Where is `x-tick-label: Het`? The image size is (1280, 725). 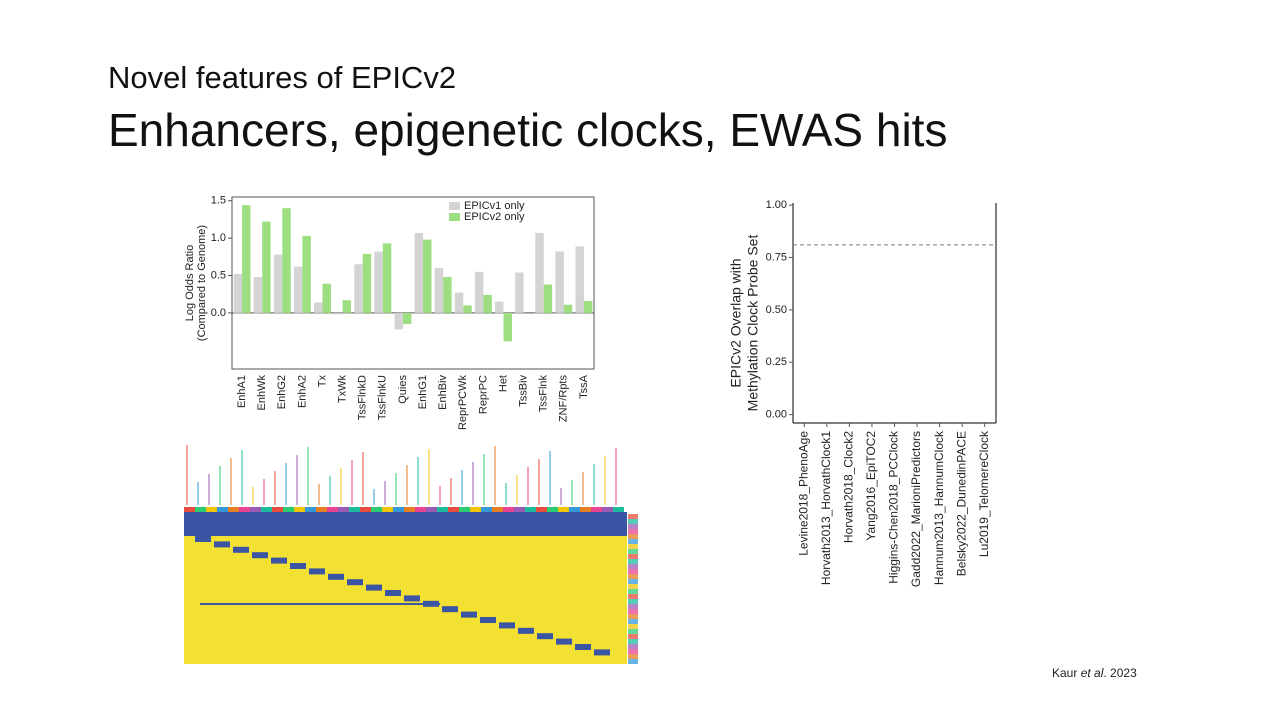
x-tick-label: Het is located at coordinates (503, 383).